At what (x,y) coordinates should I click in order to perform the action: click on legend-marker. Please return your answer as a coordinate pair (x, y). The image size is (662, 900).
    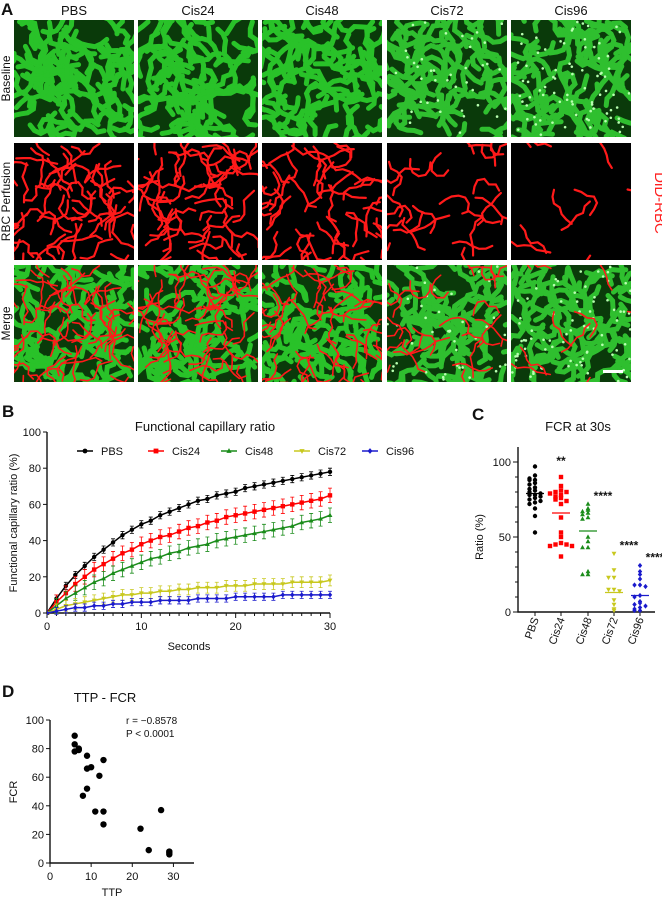
    Looking at the image, I should click on (302, 451).